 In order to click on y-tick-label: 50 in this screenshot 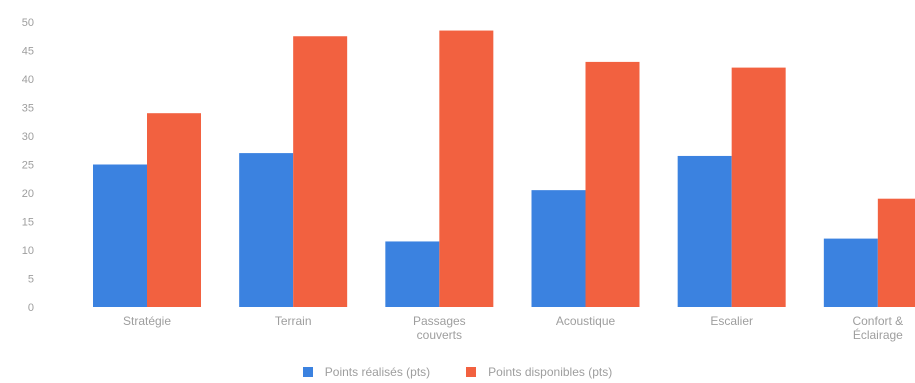, I will do `click(28, 23)`.